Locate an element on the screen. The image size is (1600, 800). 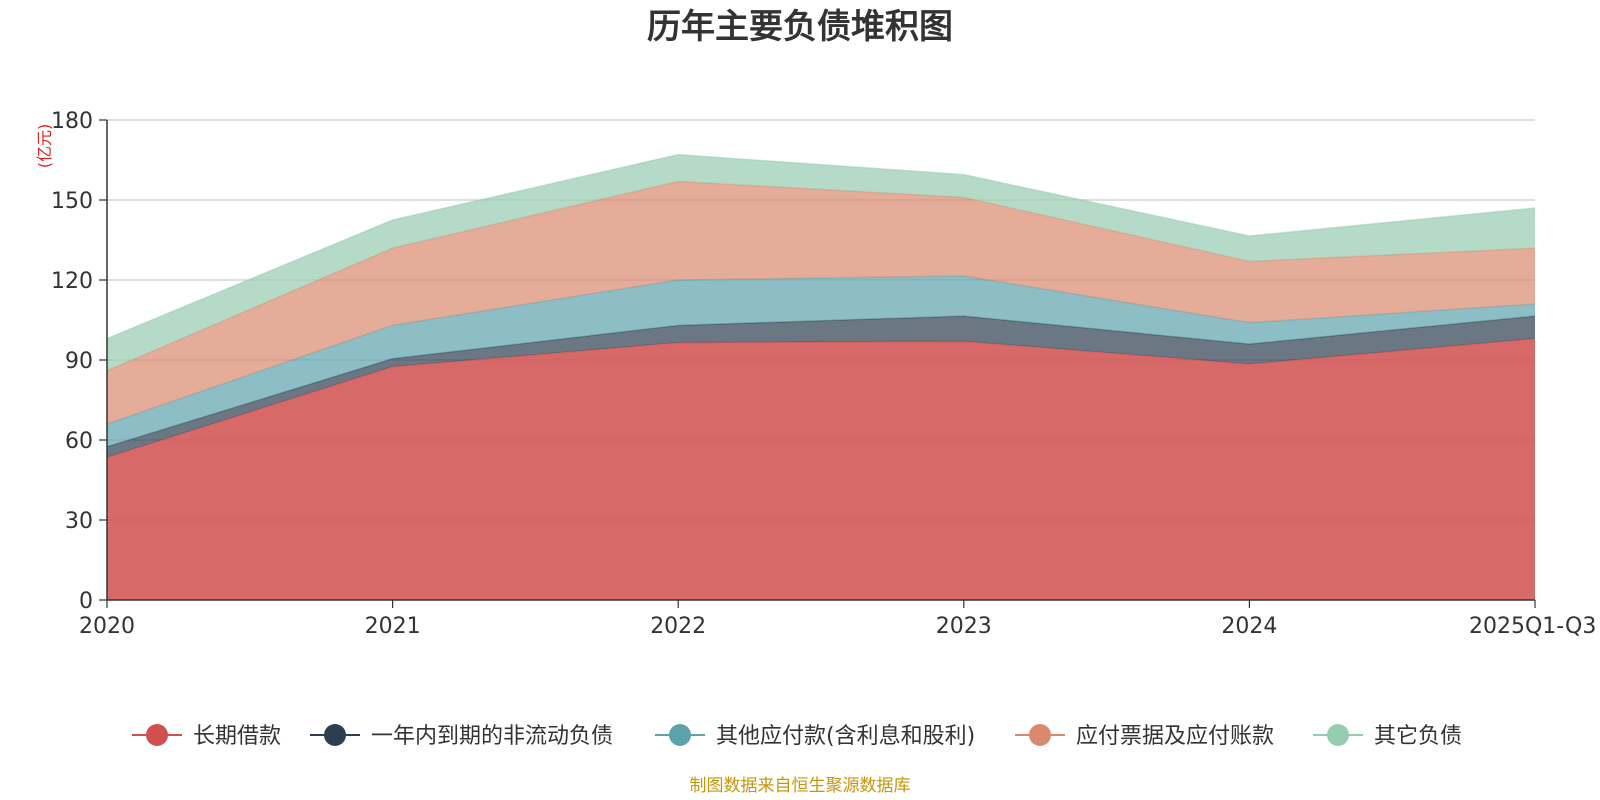
legend-item-1: 一年内到期的非流动负债 is located at coordinates (461, 736).